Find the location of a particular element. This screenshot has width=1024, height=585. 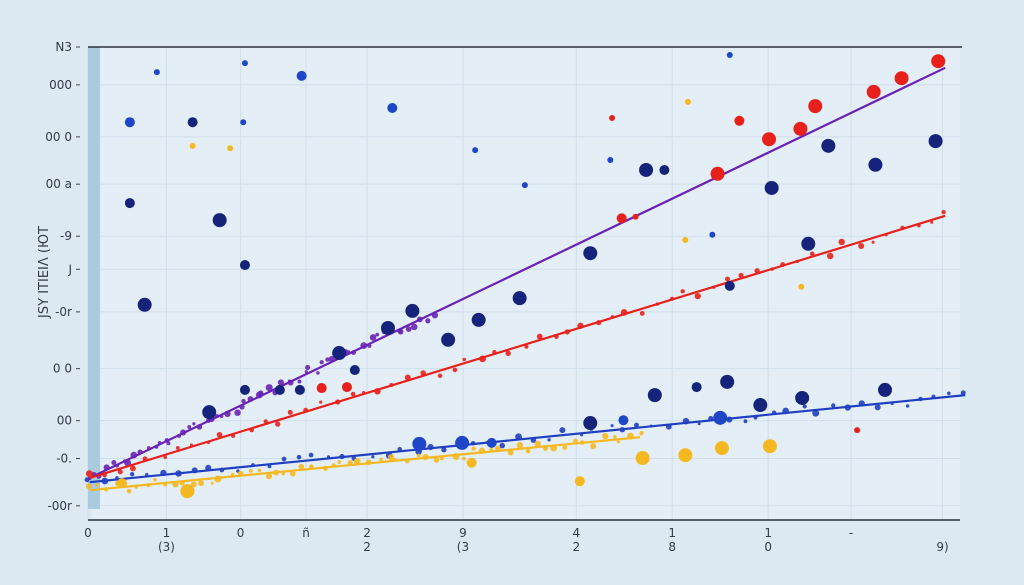

x-tick-sublabel: 2 is located at coordinates (576, 547).